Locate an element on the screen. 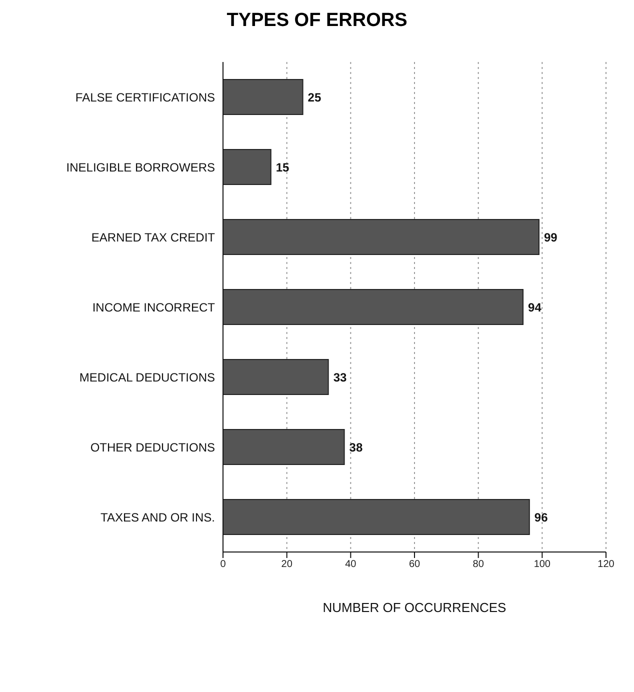 Image resolution: width=634 pixels, height=692 pixels. data-label: 33 is located at coordinates (340, 377).